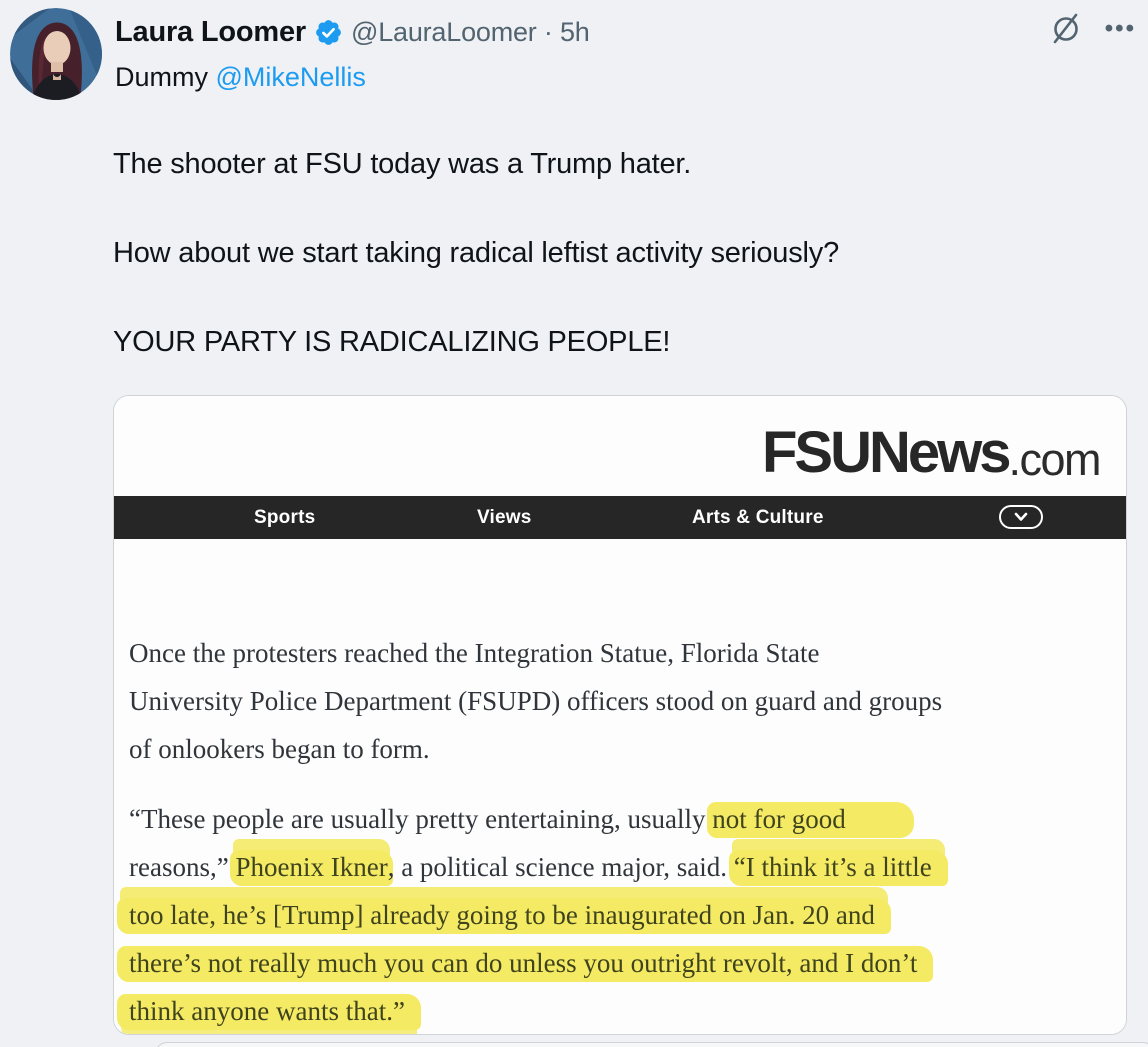  I want to click on masthead-tld: .com, so click(1054, 459).